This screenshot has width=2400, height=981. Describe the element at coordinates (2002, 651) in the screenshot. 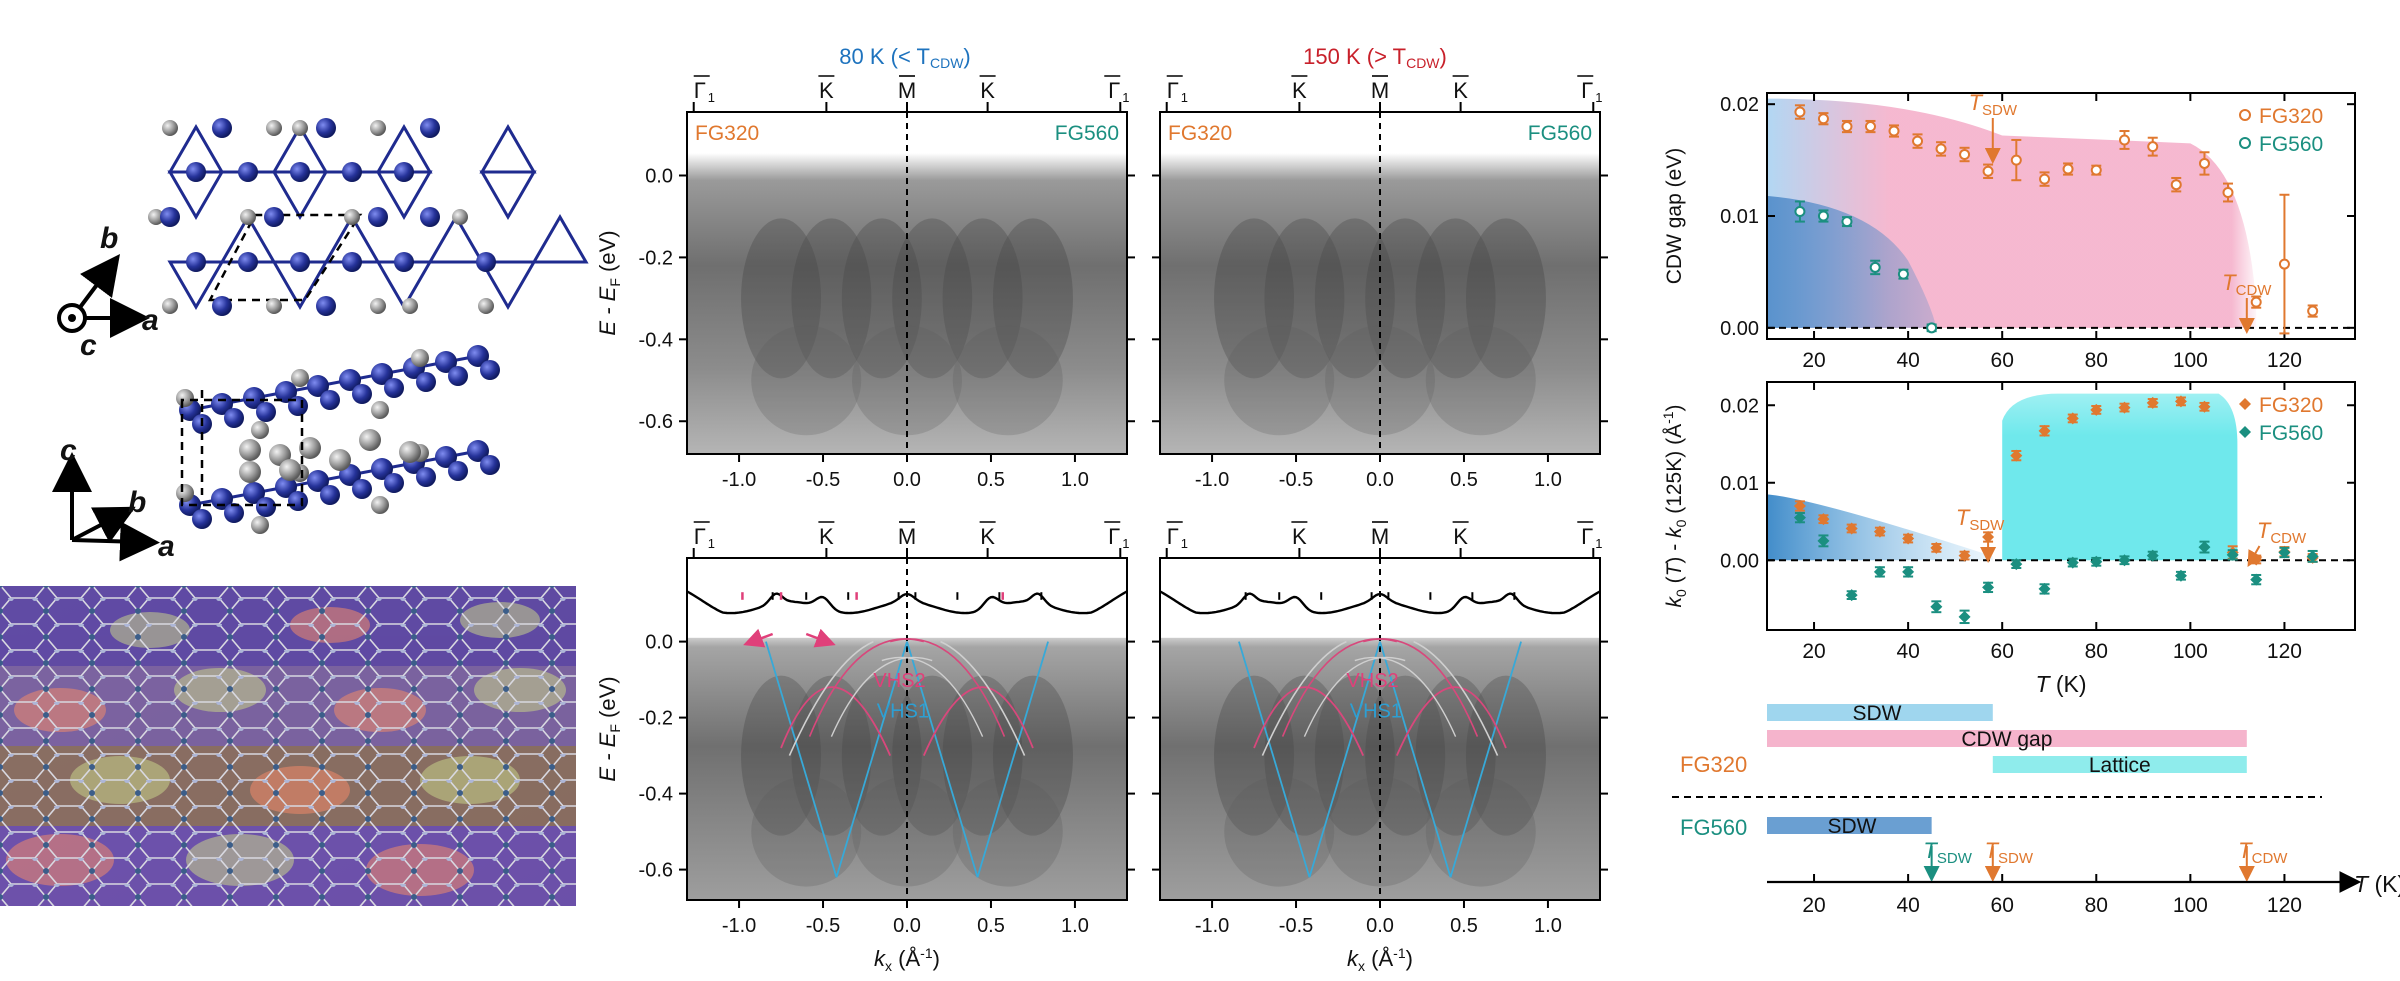

I see `x-tick-label: 60` at that location.